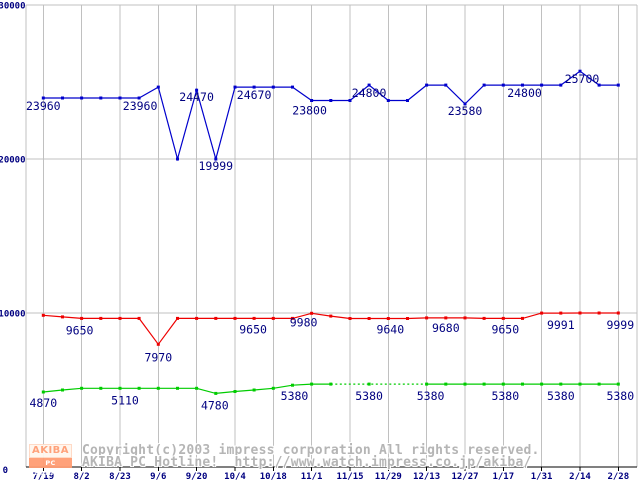  I want to click on value-label: 25700, so click(582, 79).